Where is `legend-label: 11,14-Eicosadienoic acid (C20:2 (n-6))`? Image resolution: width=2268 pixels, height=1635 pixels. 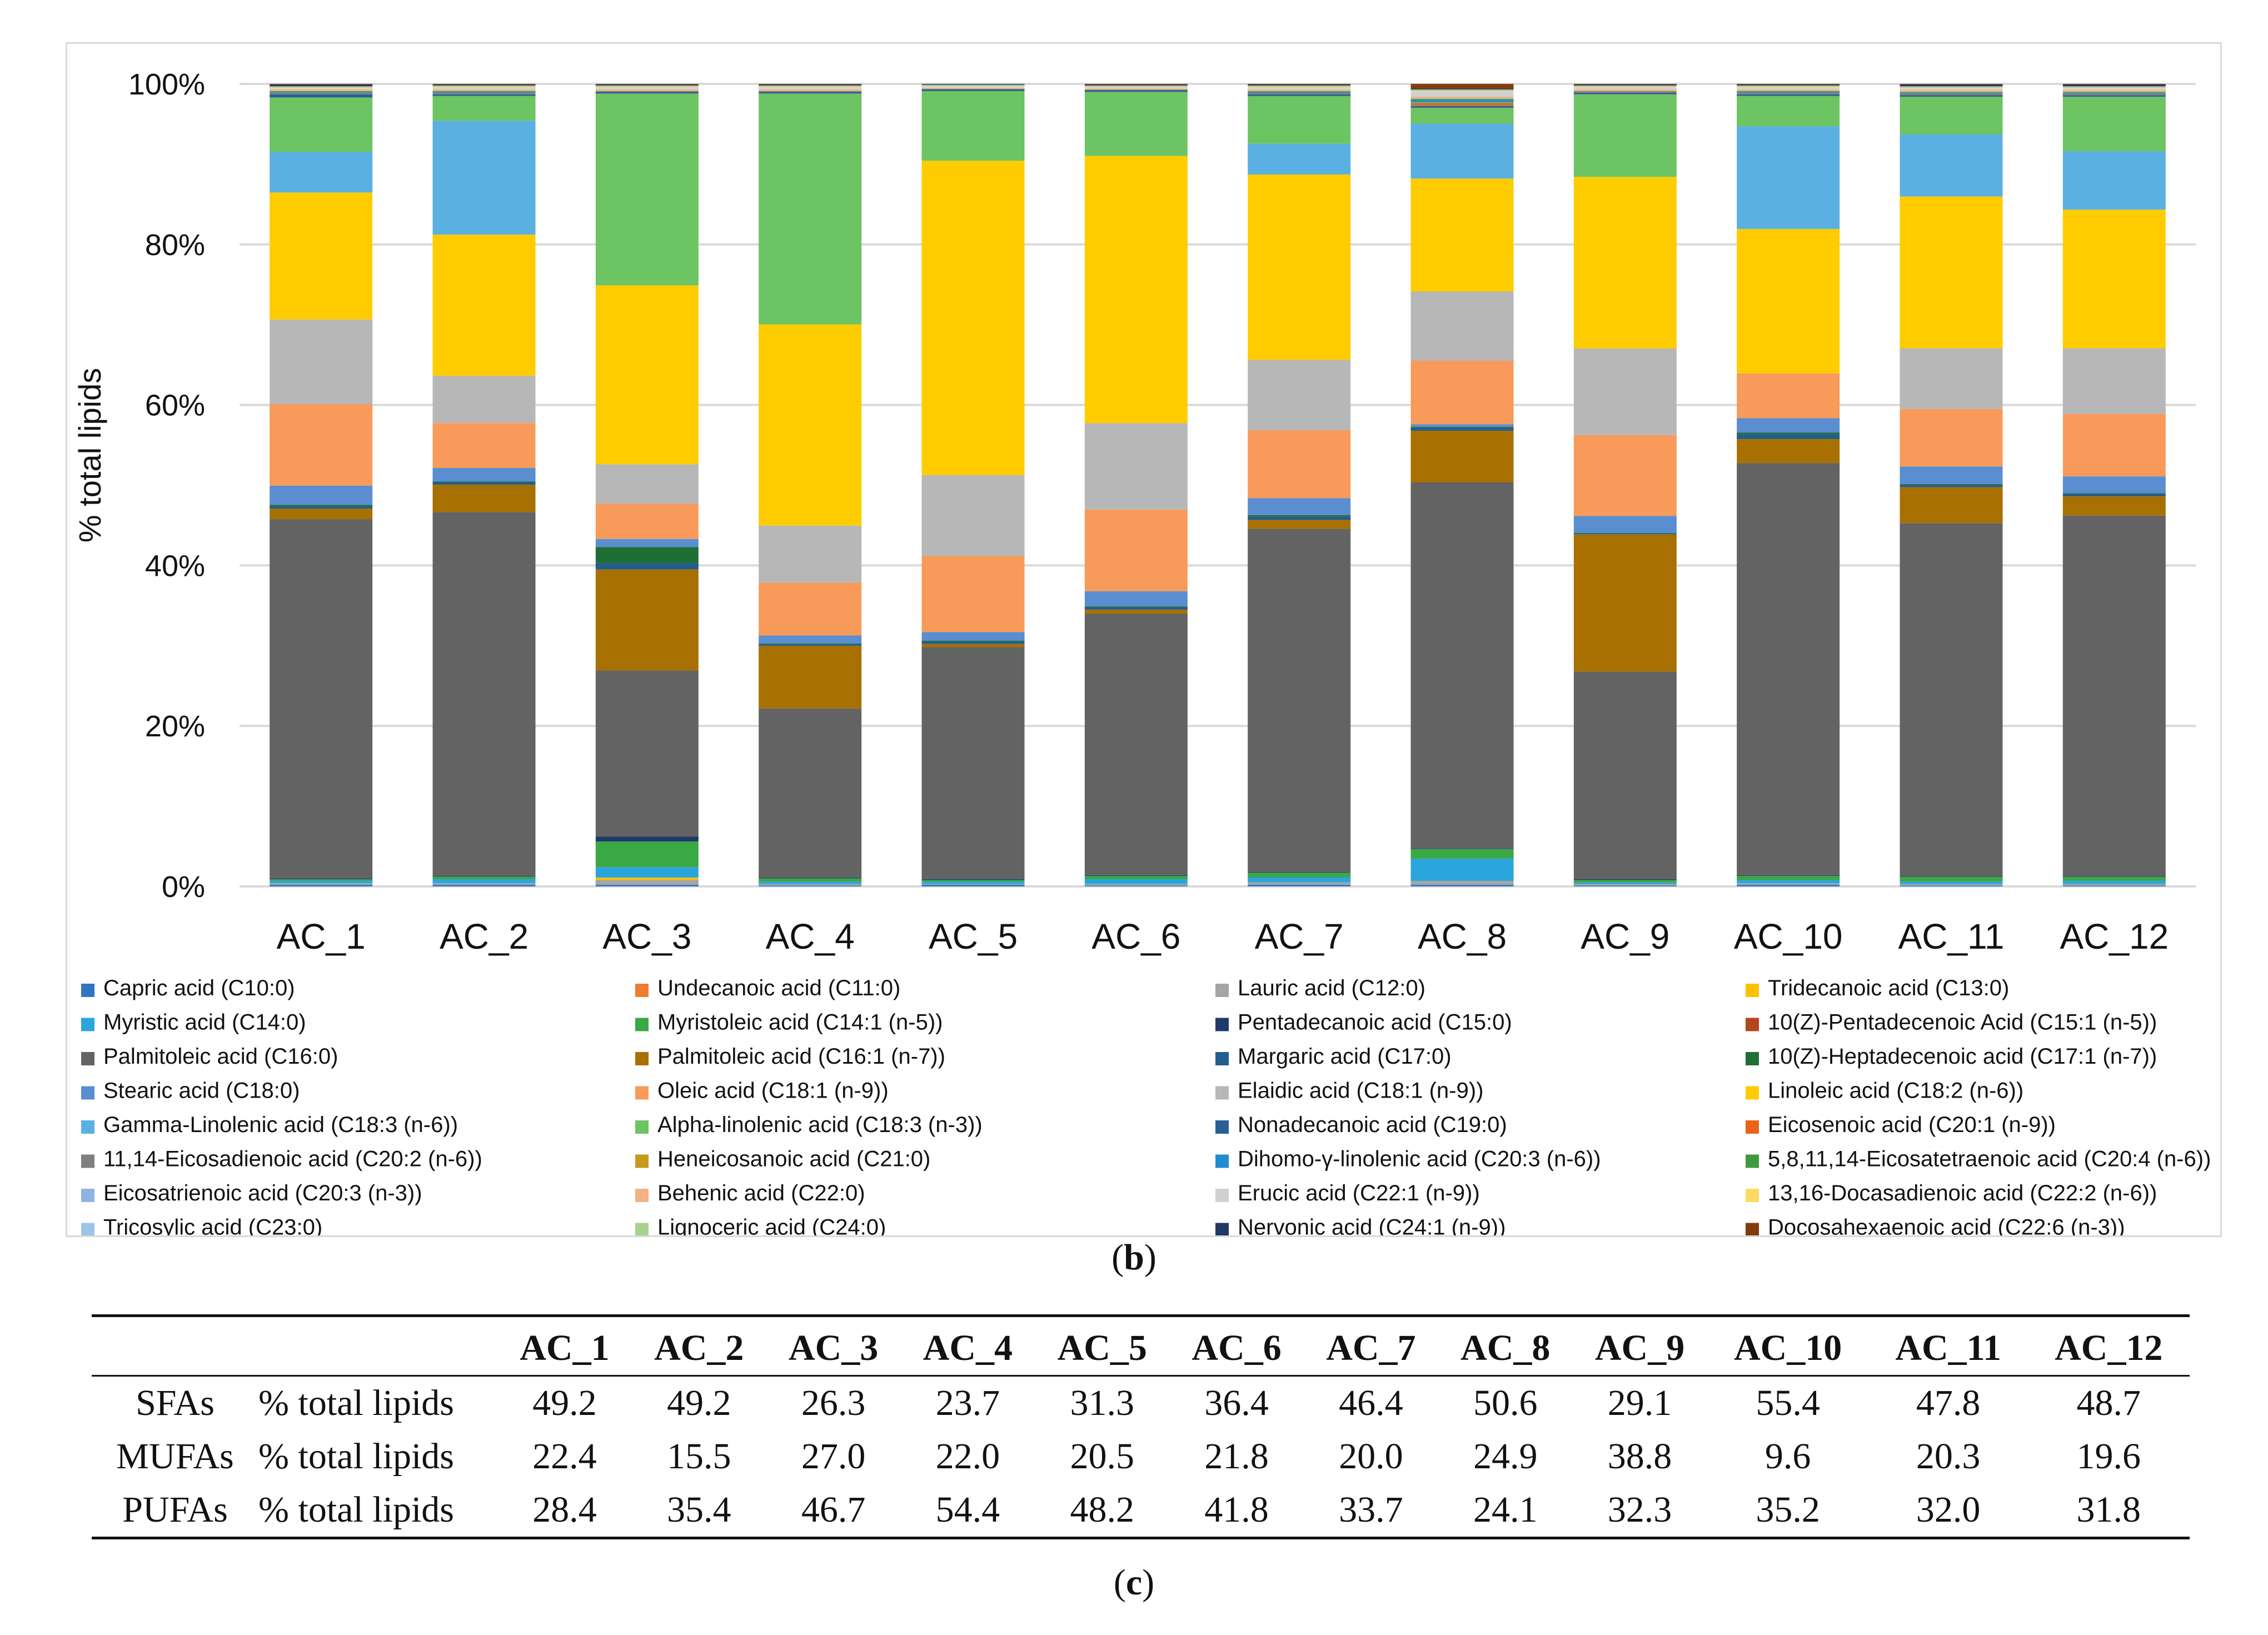 legend-label: 11,14-Eicosadienoic acid (C20:2 (n-6)) is located at coordinates (292, 1159).